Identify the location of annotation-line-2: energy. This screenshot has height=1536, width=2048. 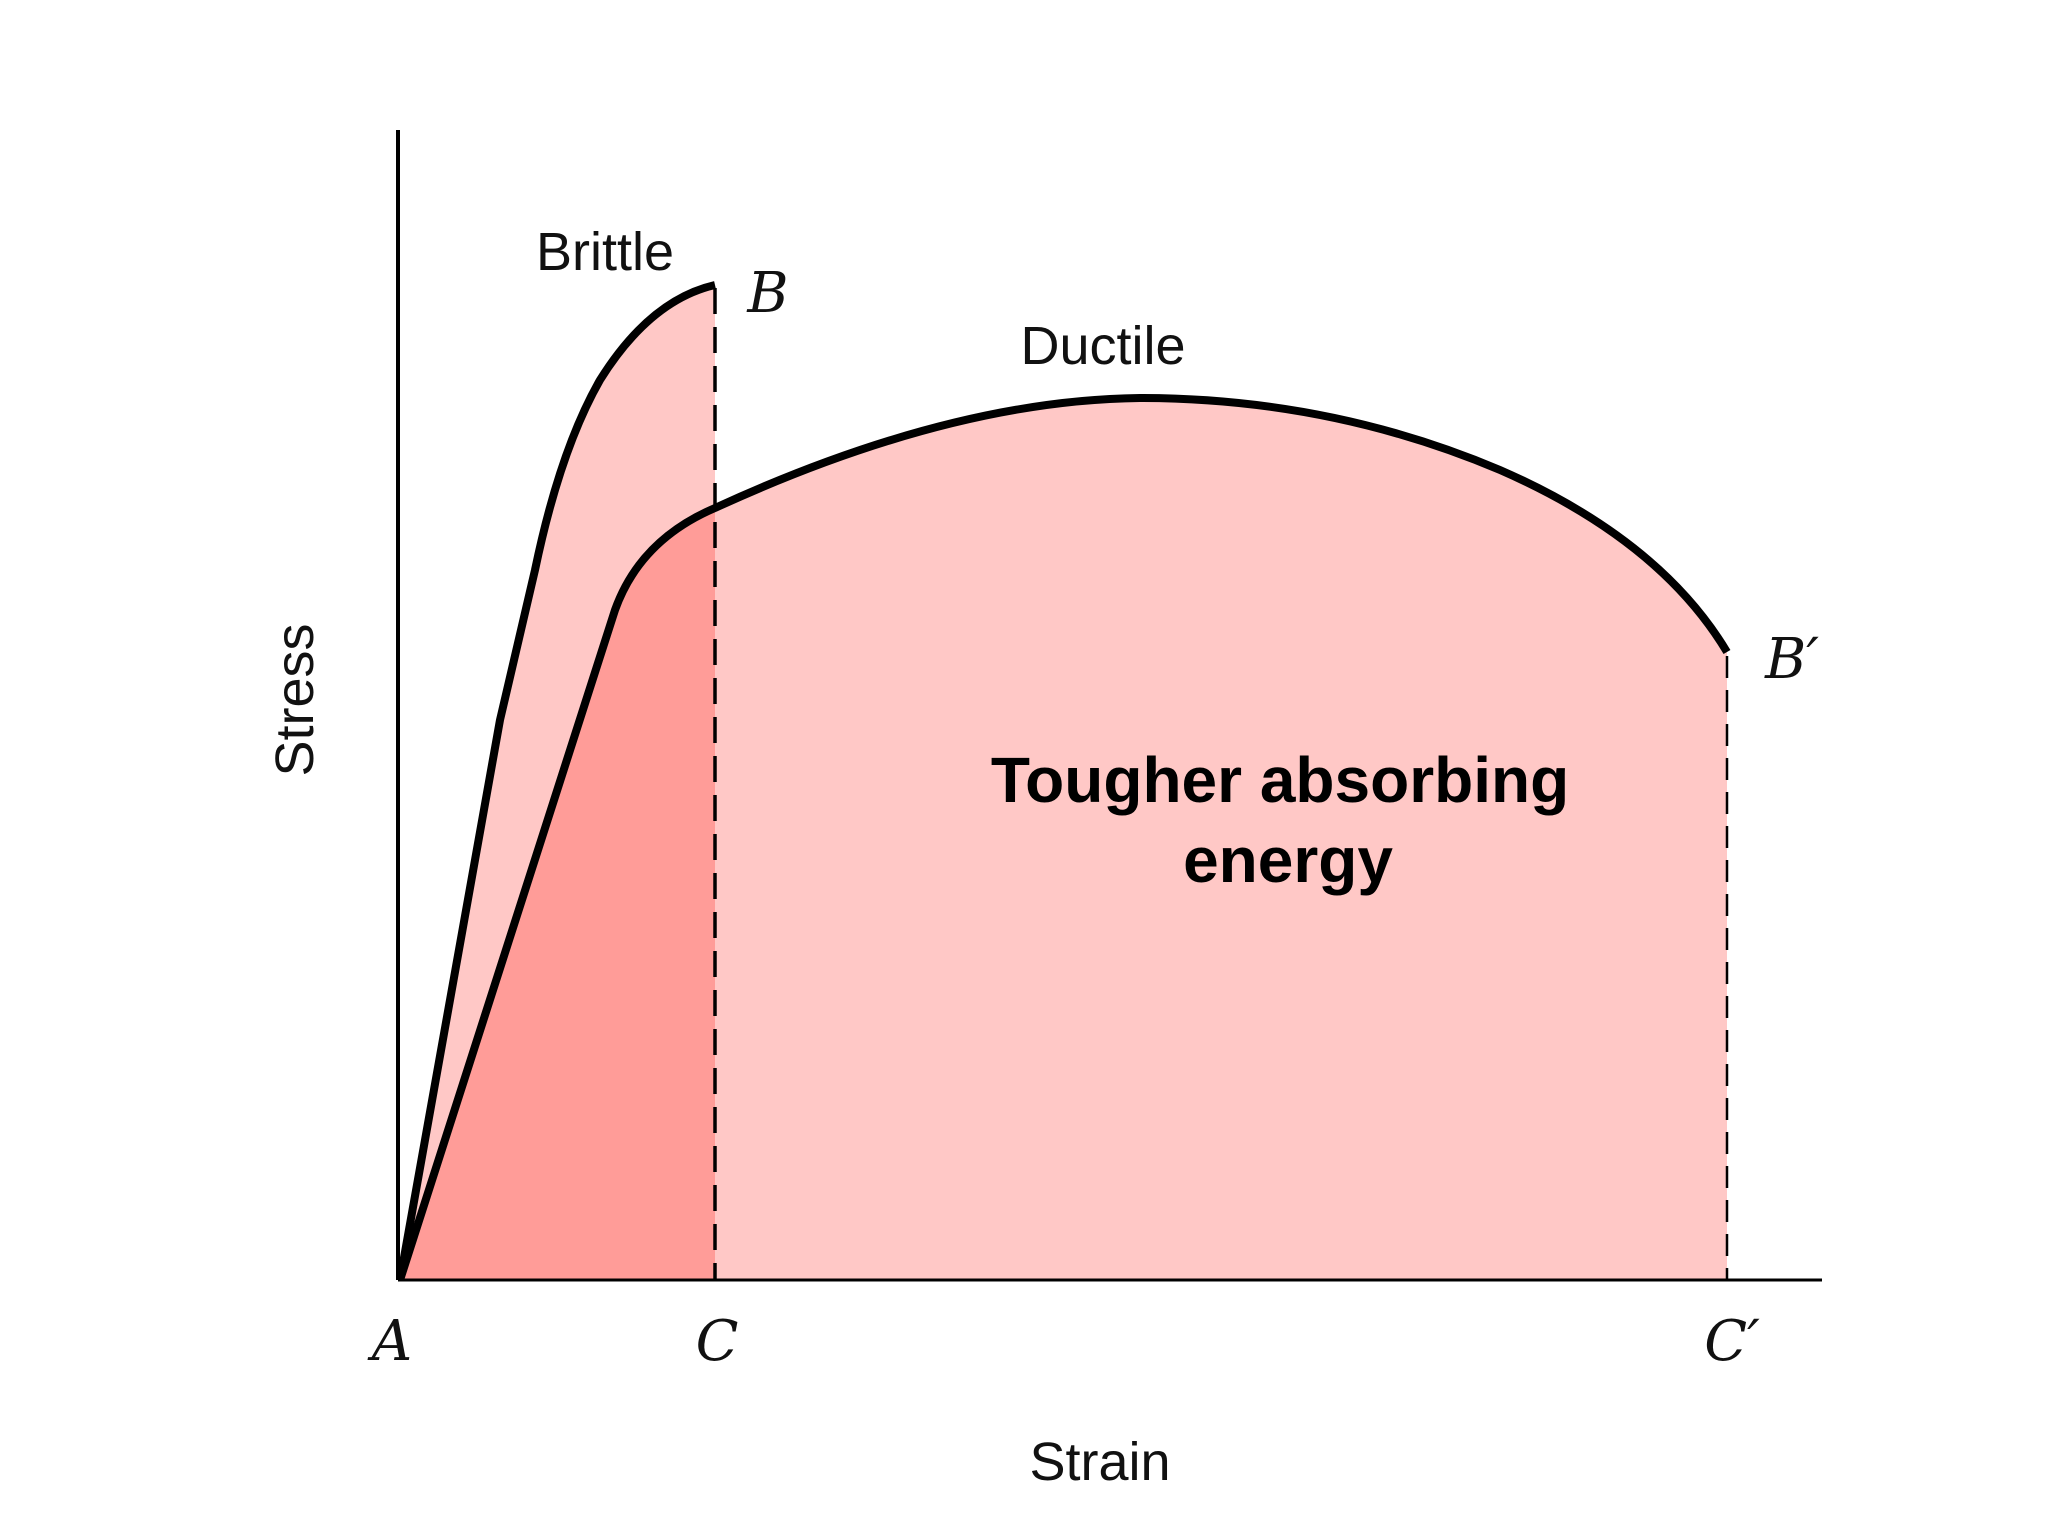
(1288, 860).